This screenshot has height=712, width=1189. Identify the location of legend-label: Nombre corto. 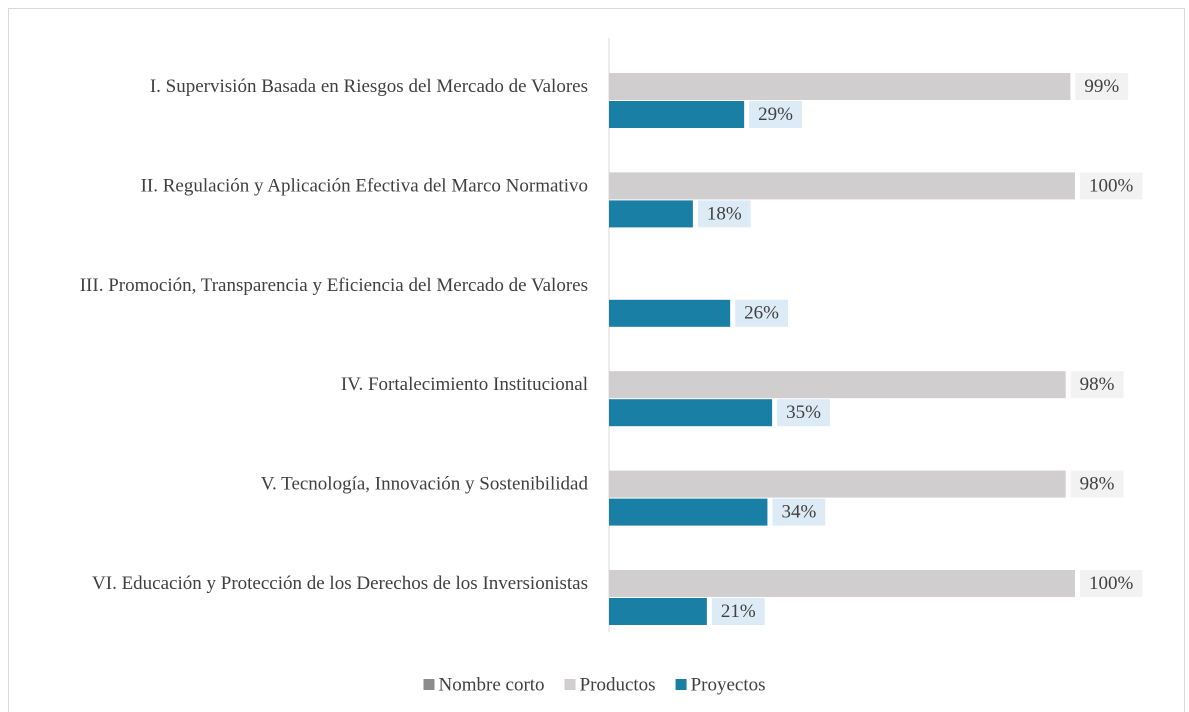
(492, 684).